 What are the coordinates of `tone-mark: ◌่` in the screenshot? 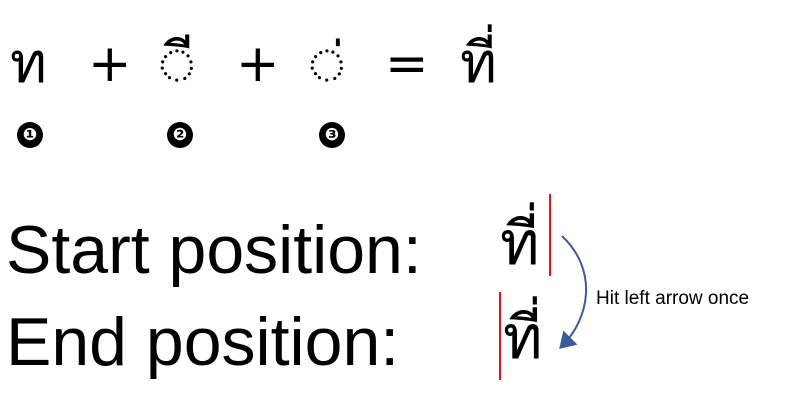 It's located at (327, 63).